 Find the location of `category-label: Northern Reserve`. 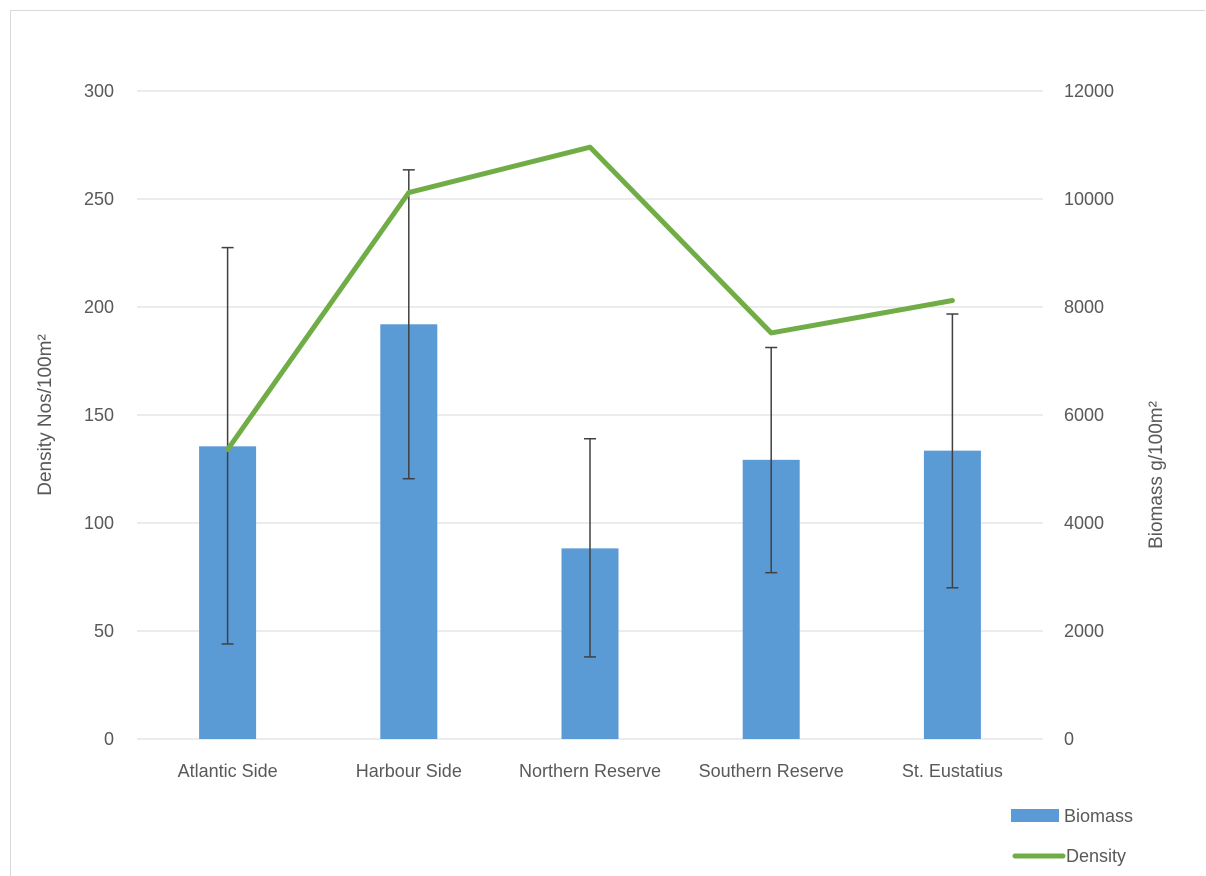

category-label: Northern Reserve is located at coordinates (590, 771).